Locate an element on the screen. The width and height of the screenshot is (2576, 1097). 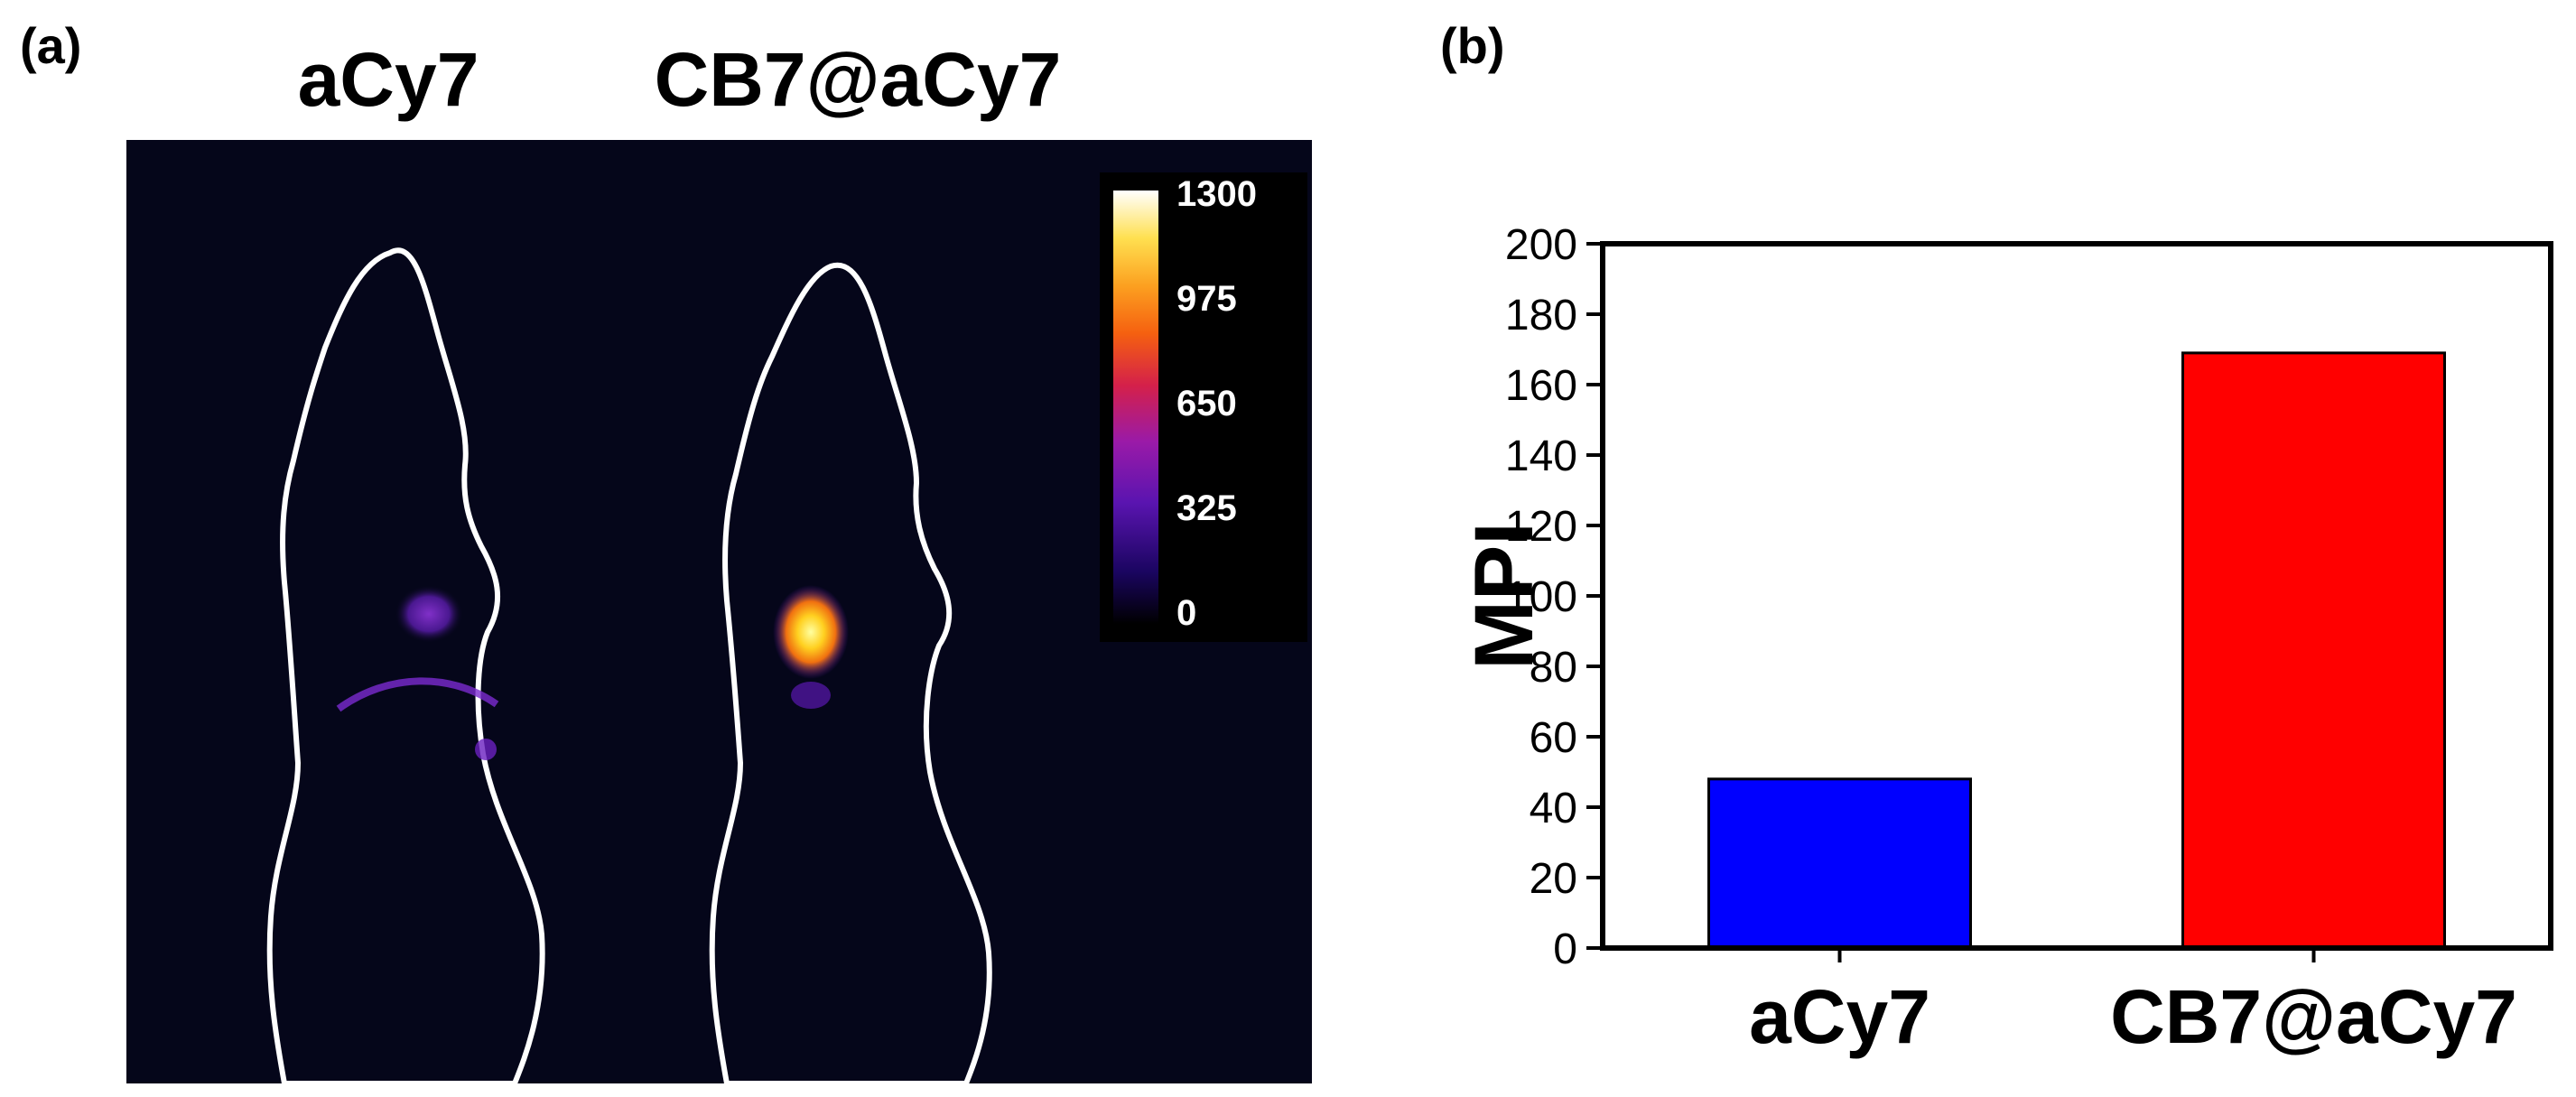
y-tick-label: 100 is located at coordinates (1541, 597).